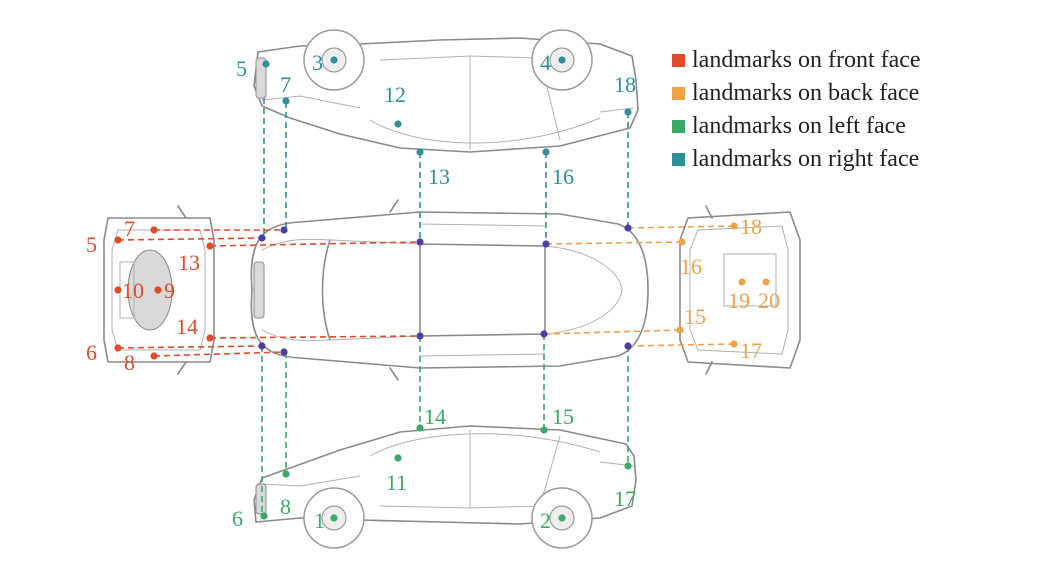 This screenshot has width=1040, height=564. I want to click on back-label-17: 17, so click(751, 350).